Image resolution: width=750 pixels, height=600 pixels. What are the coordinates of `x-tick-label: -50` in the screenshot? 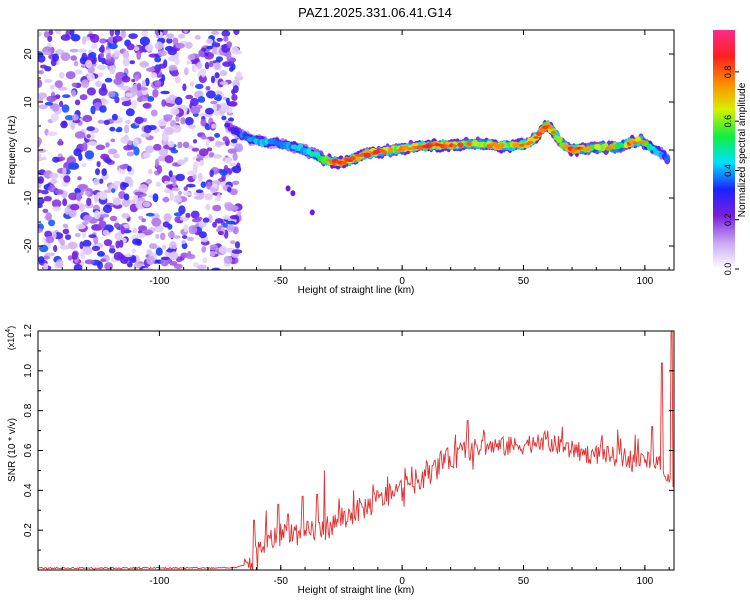 It's located at (281, 581).